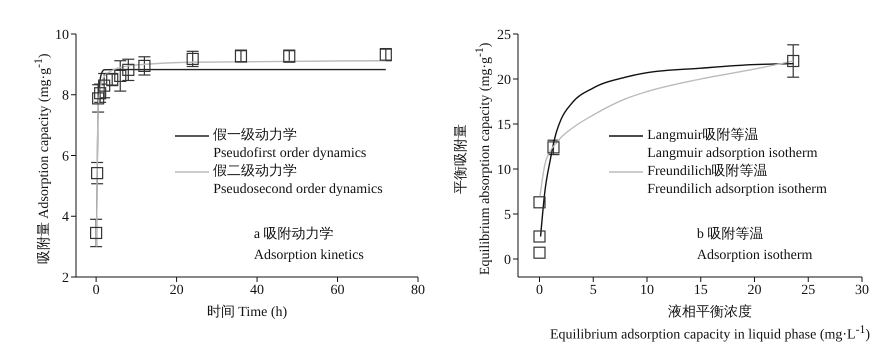 Image resolution: width=886 pixels, height=349 pixels. Describe the element at coordinates (257, 290) in the screenshot. I see `x-tick-label: 40` at that location.